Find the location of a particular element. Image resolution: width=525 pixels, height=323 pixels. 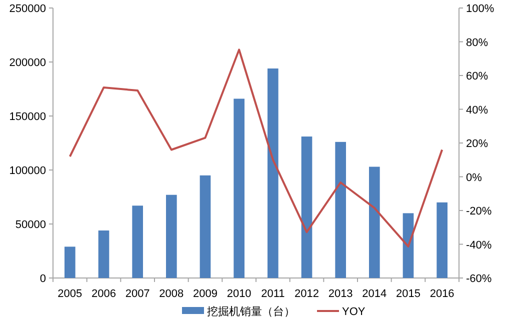

x-tick-label: 2007 is located at coordinates (137, 294).